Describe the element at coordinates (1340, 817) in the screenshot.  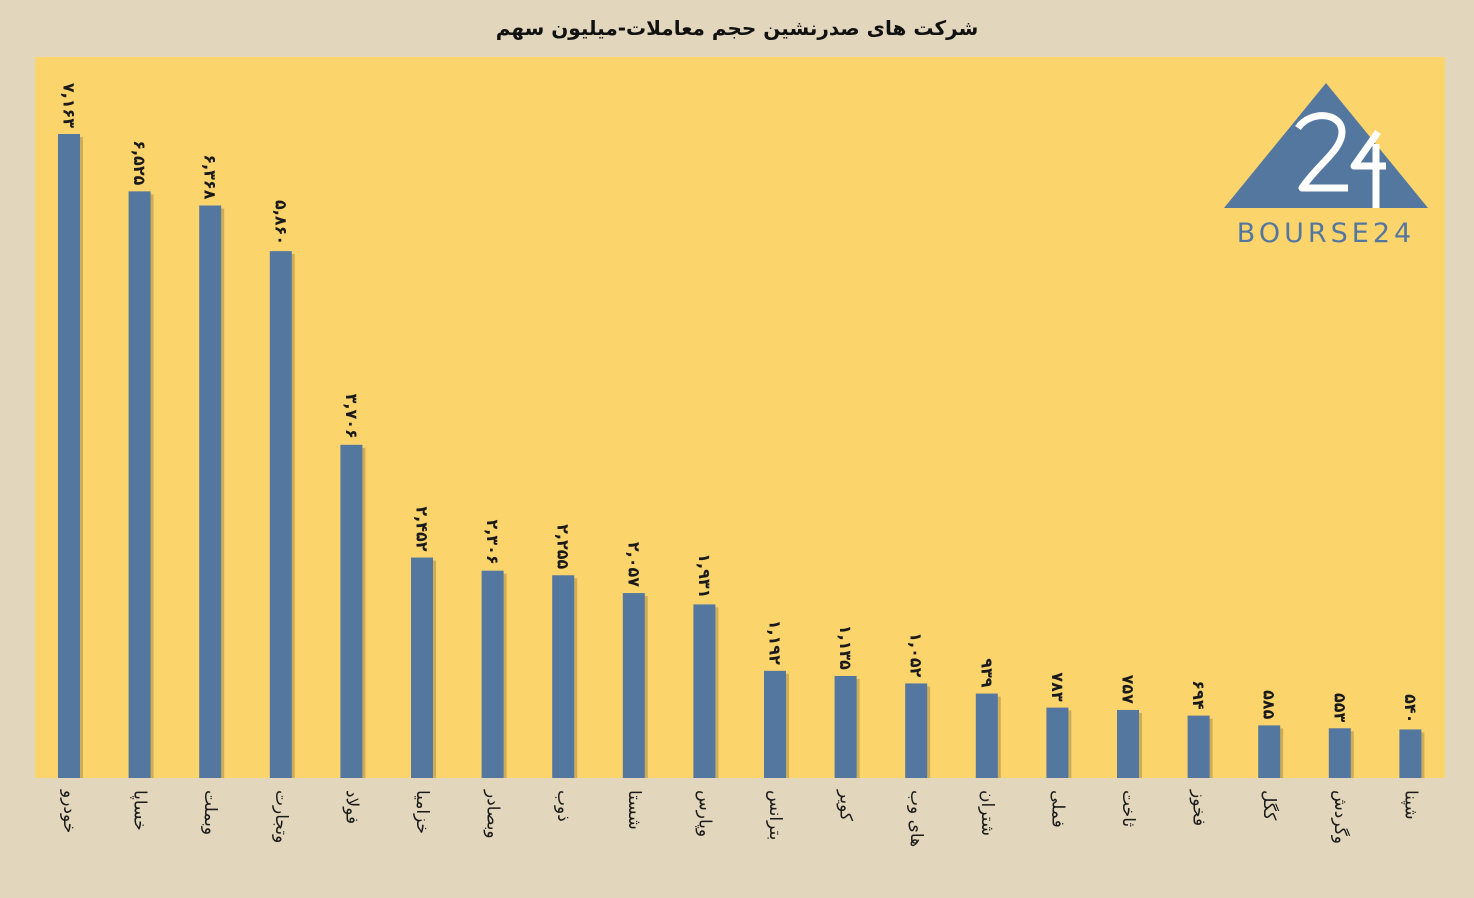
I see `category-label: وگردش` at that location.